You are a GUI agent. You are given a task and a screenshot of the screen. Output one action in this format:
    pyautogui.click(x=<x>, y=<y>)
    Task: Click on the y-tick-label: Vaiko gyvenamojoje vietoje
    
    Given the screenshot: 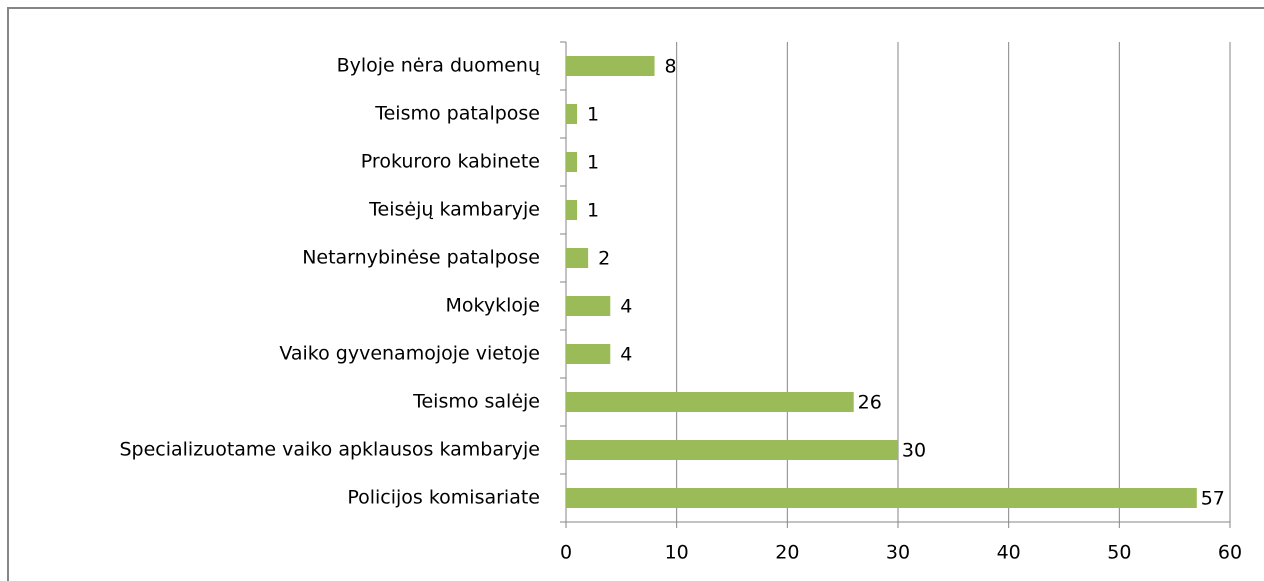 What is the action you would take?
    pyautogui.click(x=409, y=354)
    